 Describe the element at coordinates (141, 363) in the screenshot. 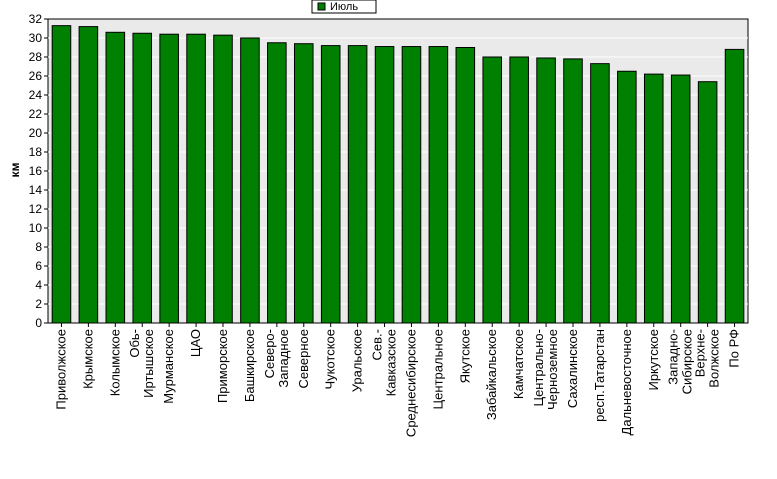

I see `x-tick-label: Обь-Иртышское` at that location.